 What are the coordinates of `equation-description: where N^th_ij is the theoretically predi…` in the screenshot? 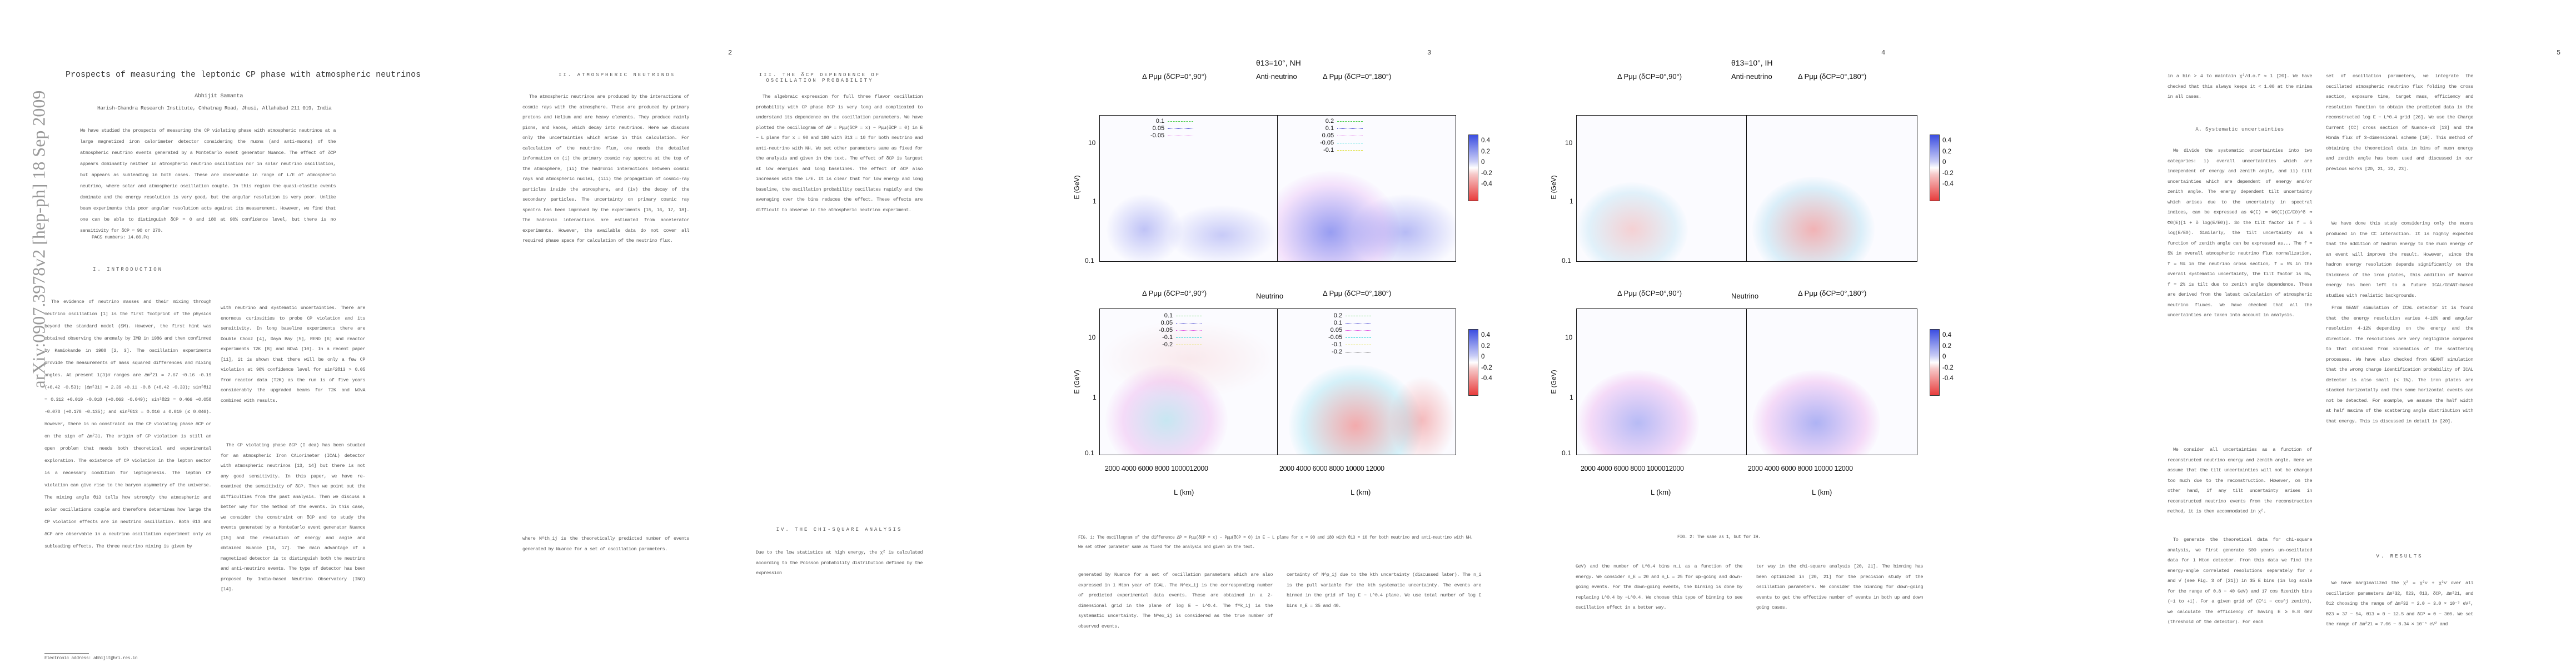 It's located at (606, 544).